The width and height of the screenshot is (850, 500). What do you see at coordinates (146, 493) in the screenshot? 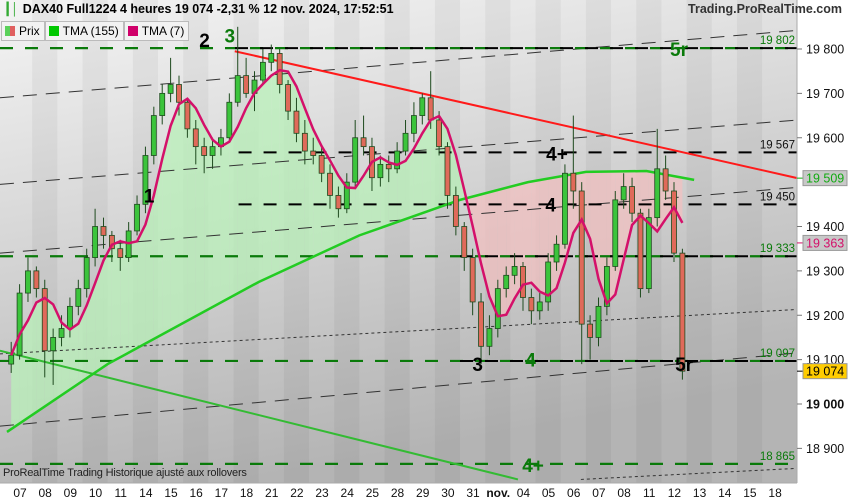
I see `x-tick-label: 14` at bounding box center [146, 493].